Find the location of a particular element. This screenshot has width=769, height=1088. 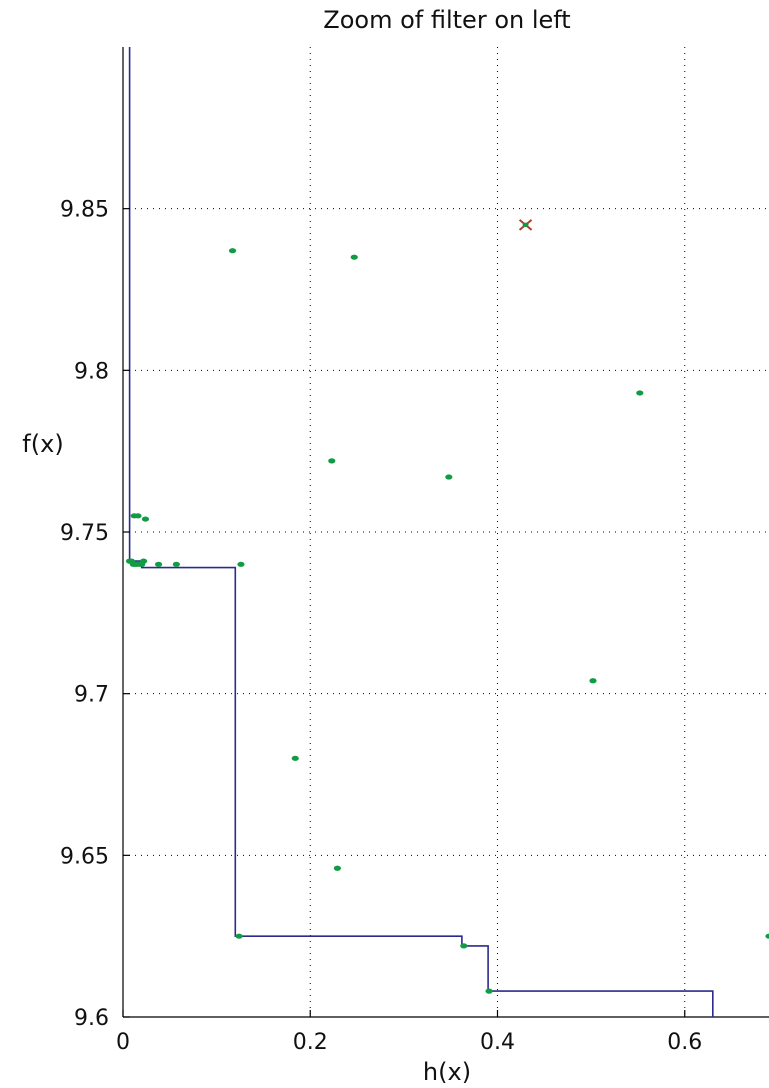

x-tick-label: 0.2 is located at coordinates (310, 1042).